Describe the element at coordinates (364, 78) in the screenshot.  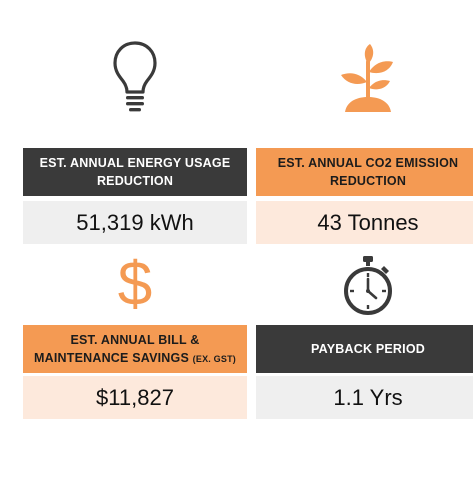
I see `seedling-icon` at that location.